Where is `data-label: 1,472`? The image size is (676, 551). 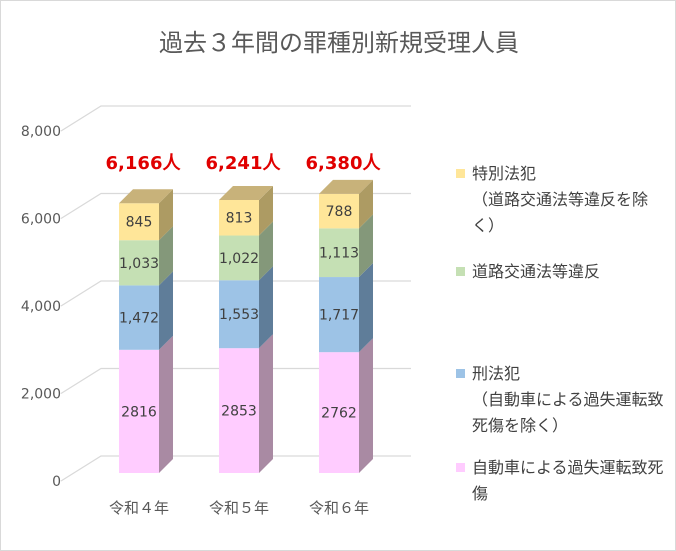 data-label: 1,472 is located at coordinates (139, 319).